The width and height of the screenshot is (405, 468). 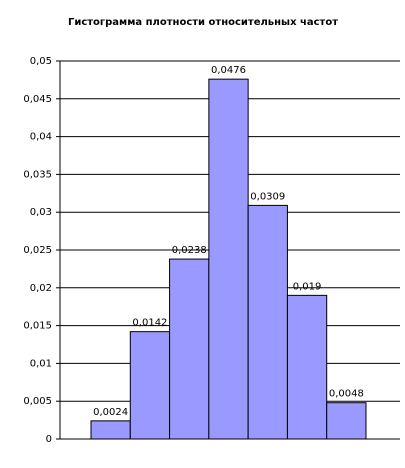 What do you see at coordinates (149, 323) in the screenshot?
I see `value-label: 0,0142` at bounding box center [149, 323].